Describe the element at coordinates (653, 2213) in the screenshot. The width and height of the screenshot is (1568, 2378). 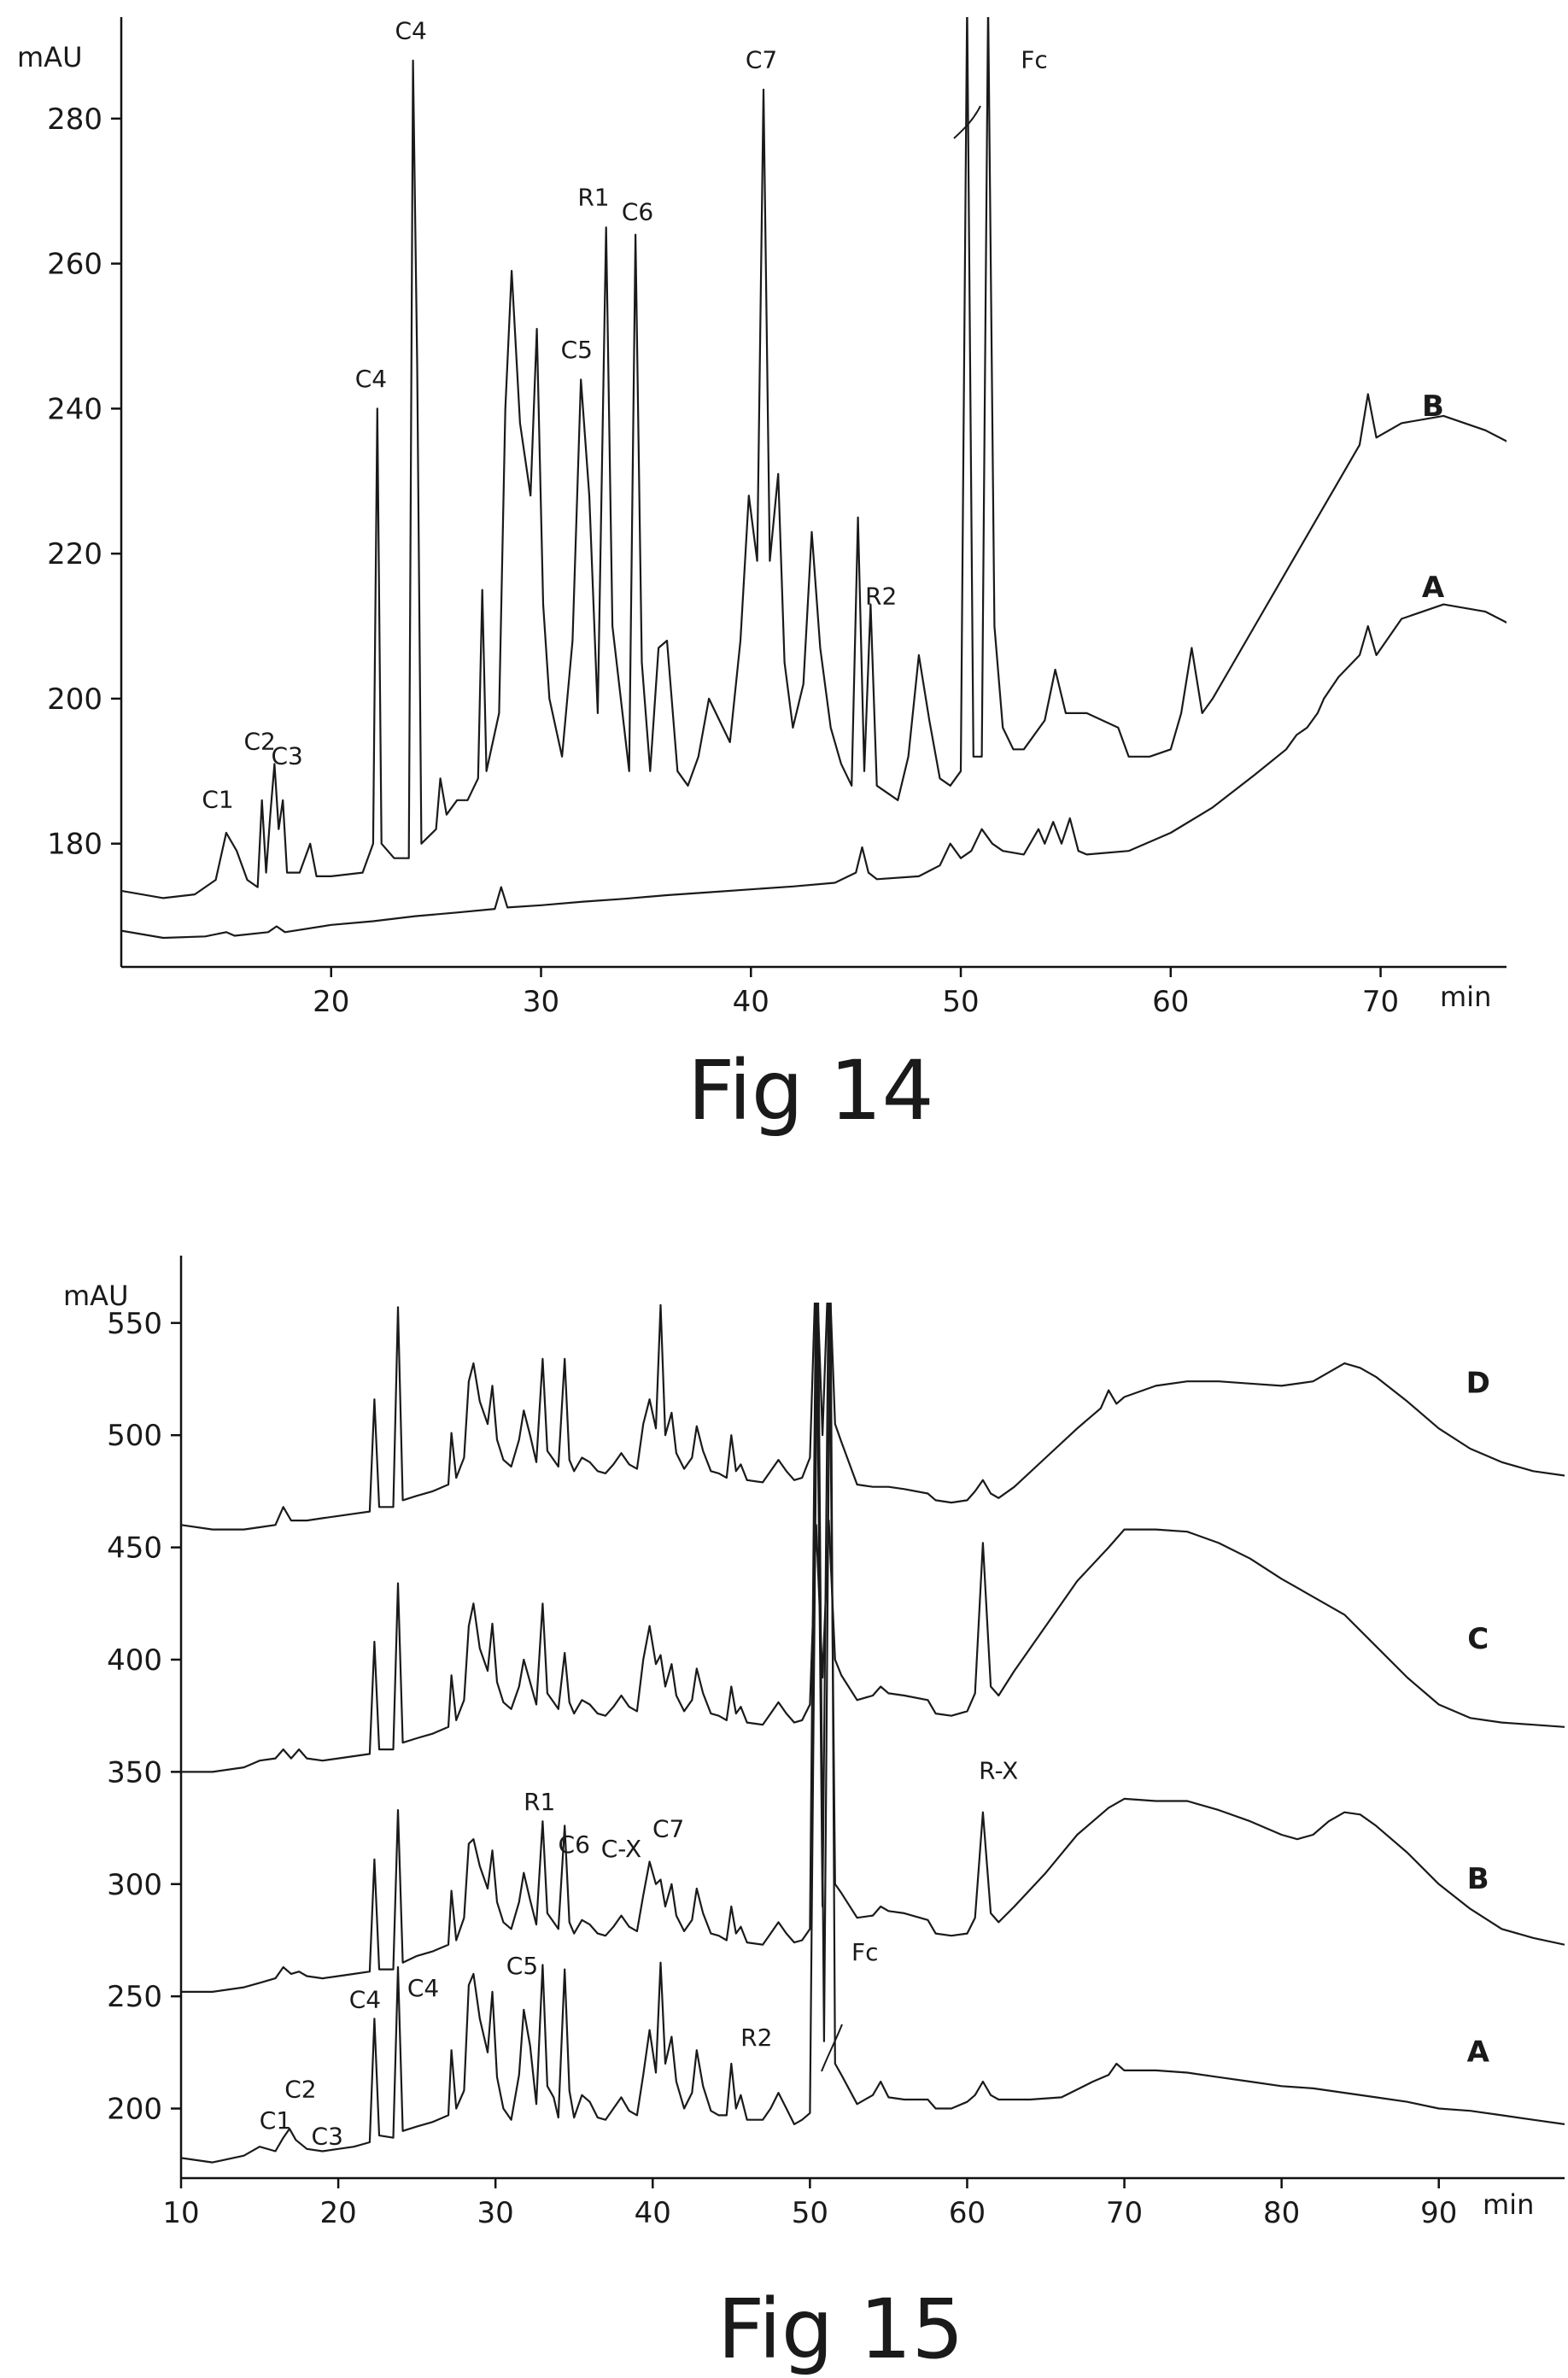
I see `fig15-x-tick-label: 40` at that location.